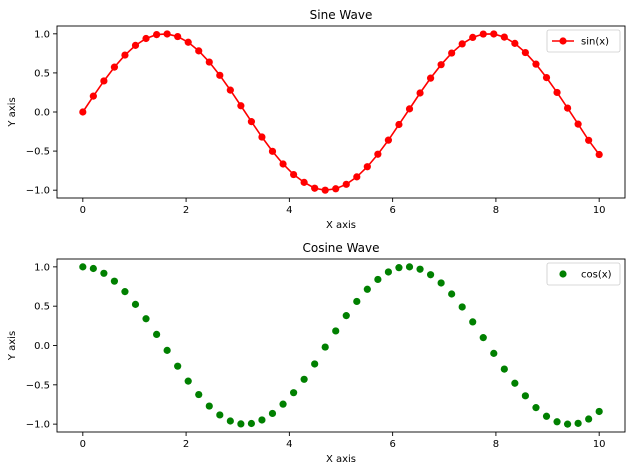  I want to click on x-tick-label: 4, so click(289, 210).